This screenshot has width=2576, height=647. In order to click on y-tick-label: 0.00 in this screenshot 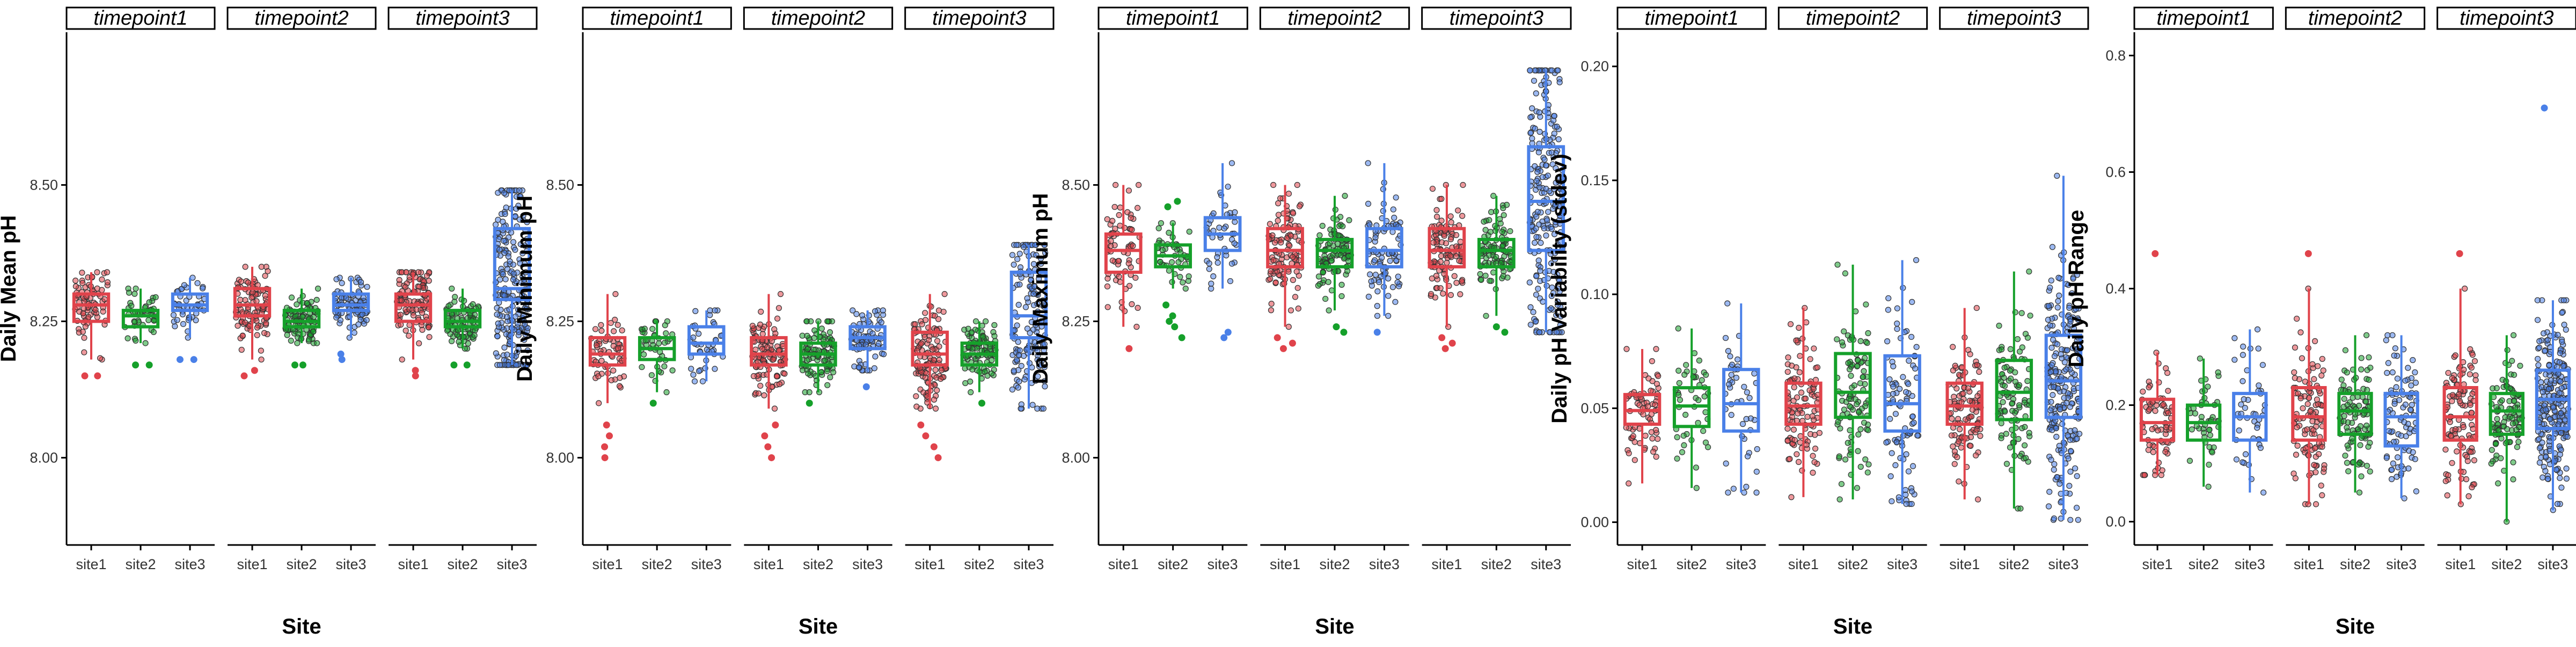, I will do `click(1594, 522)`.